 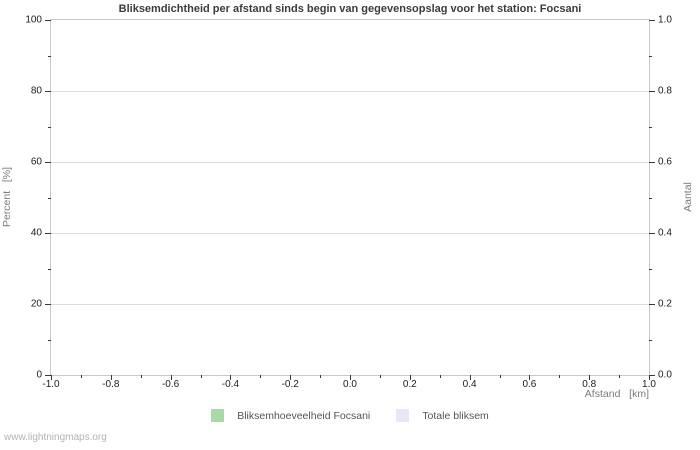 What do you see at coordinates (455, 415) in the screenshot?
I see `legend-label-totale-bliksem: Totale bliksem` at bounding box center [455, 415].